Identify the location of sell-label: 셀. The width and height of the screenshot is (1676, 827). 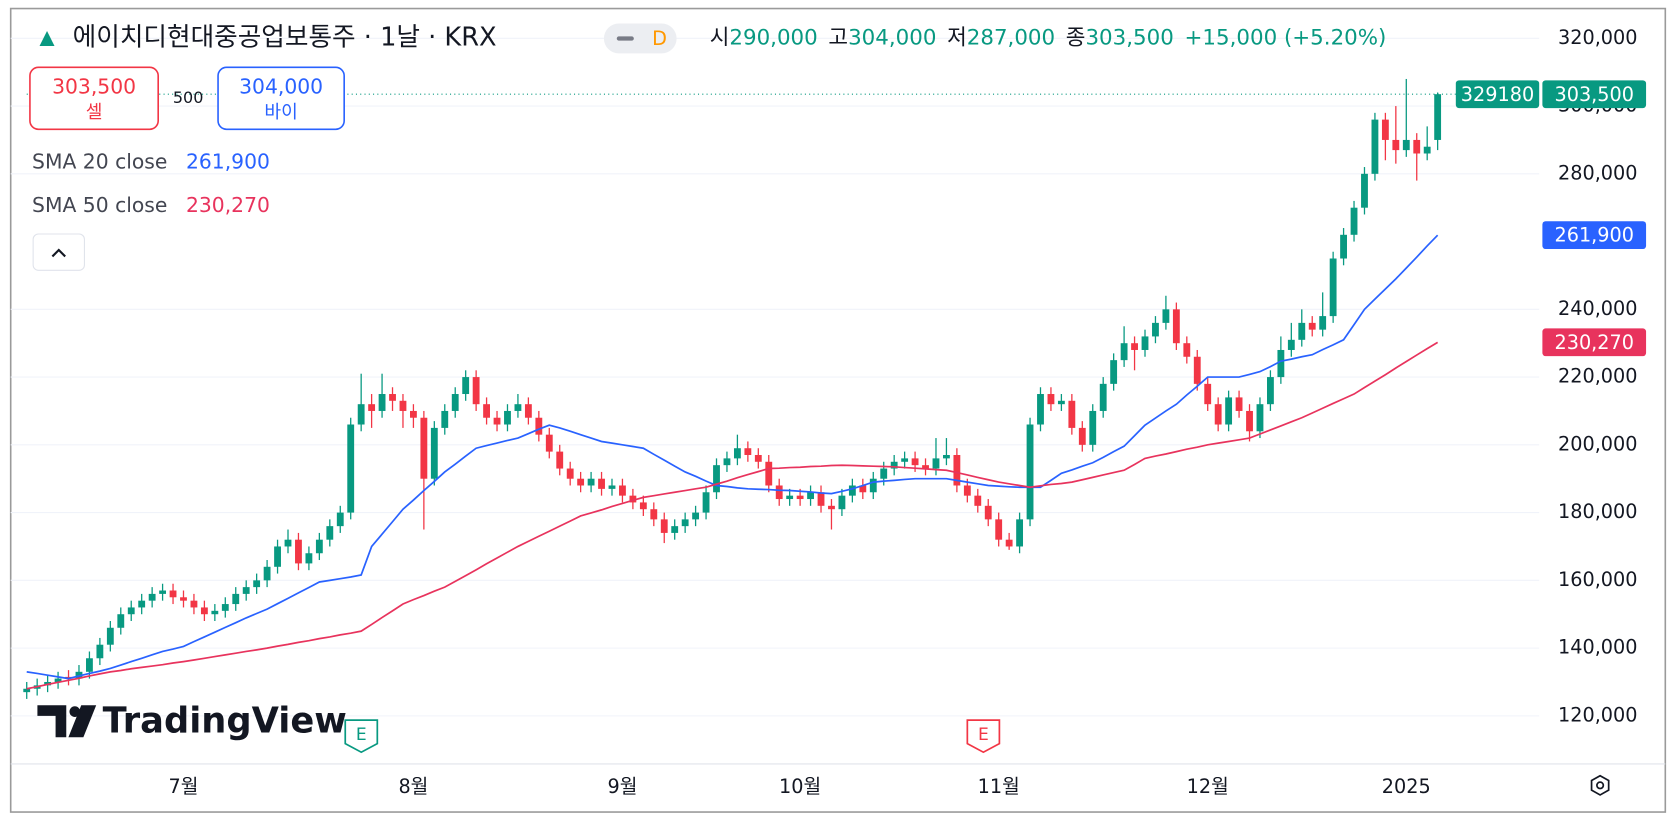
(94, 112).